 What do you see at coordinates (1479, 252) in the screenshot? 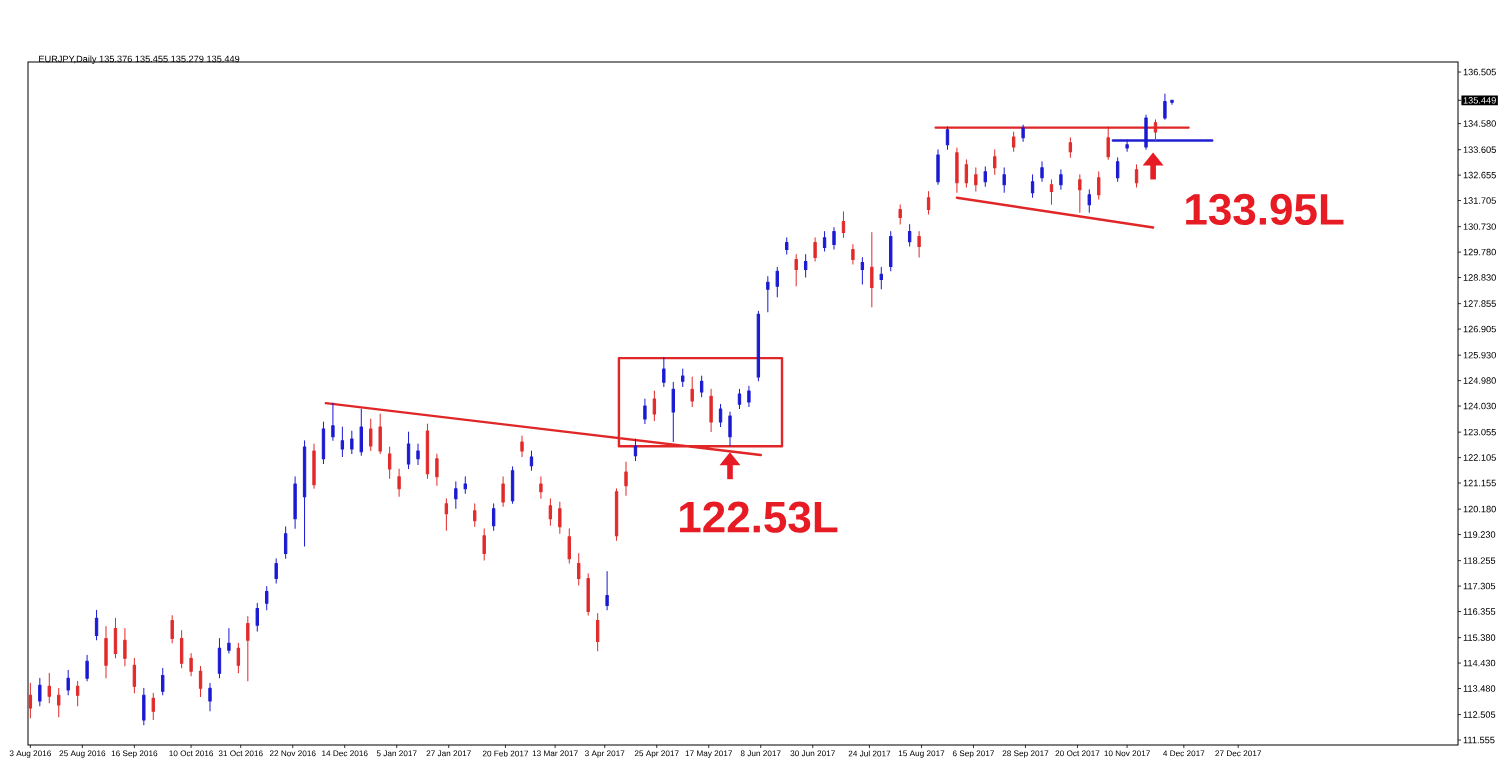
I see `y-tick-label: 129.780` at bounding box center [1479, 252].